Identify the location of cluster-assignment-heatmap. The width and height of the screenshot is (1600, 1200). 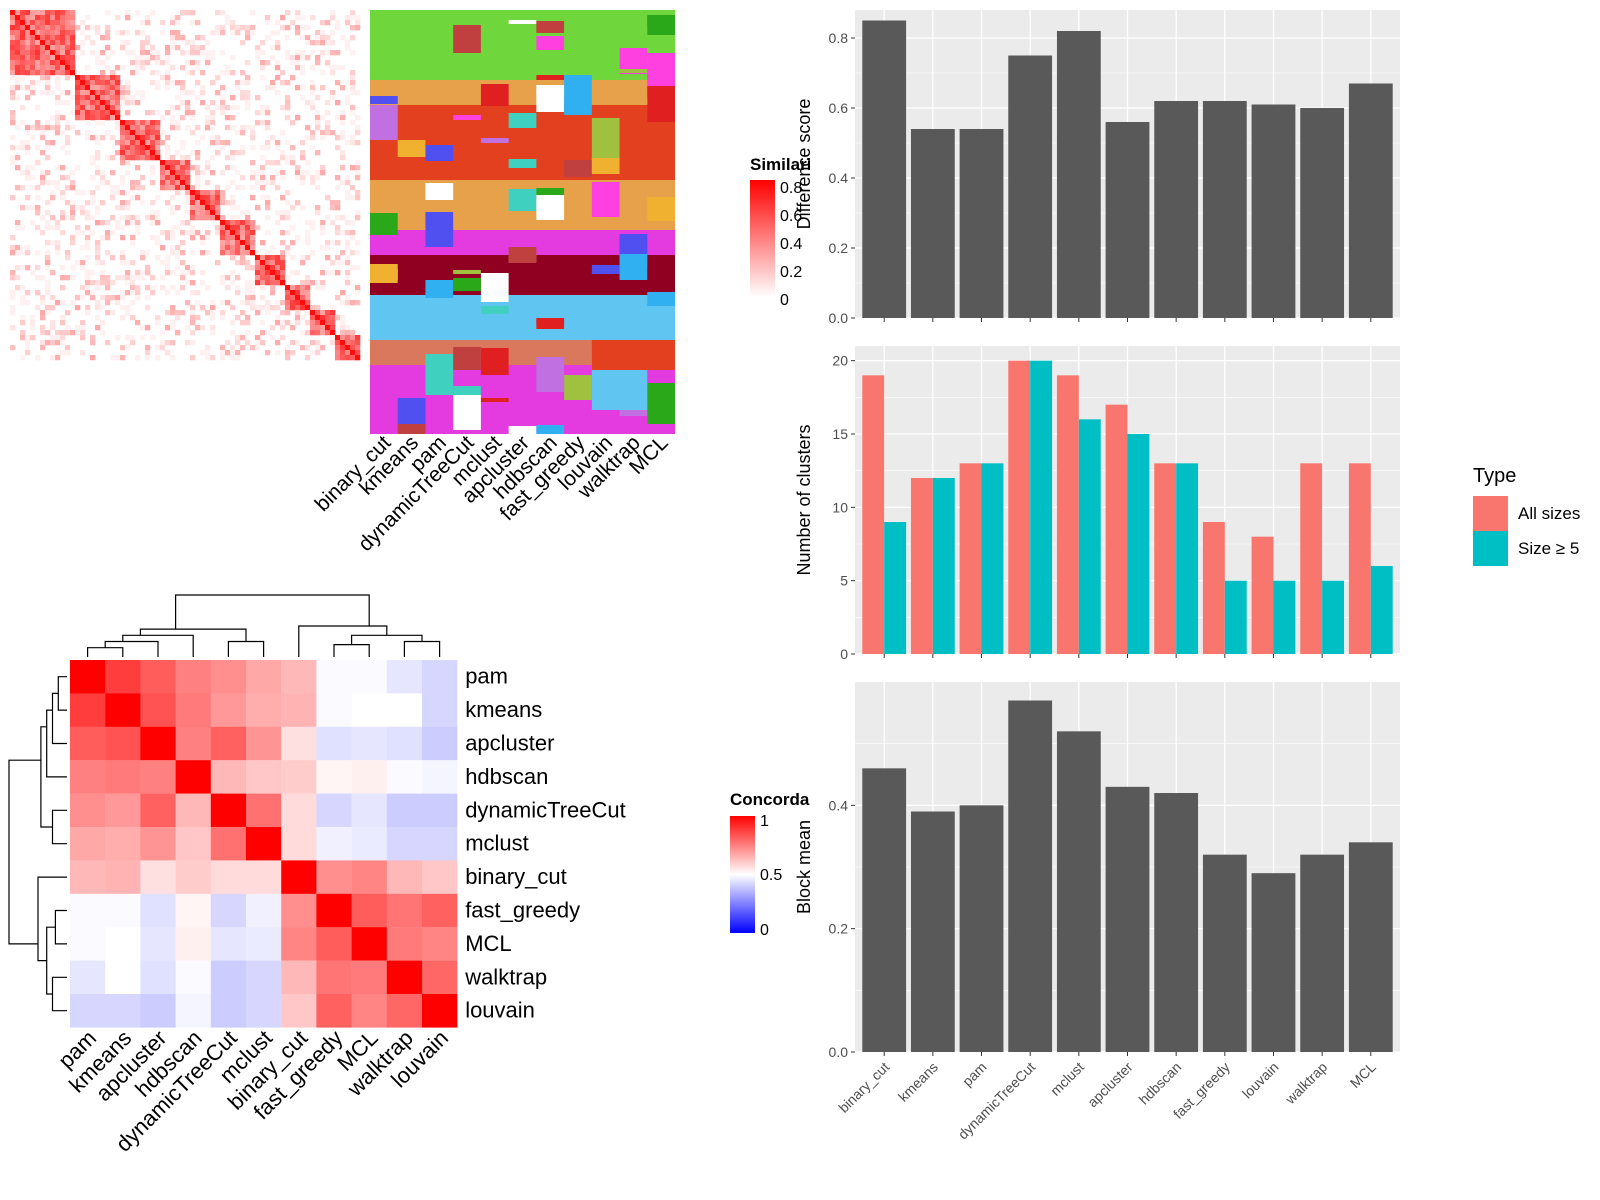
(522, 222).